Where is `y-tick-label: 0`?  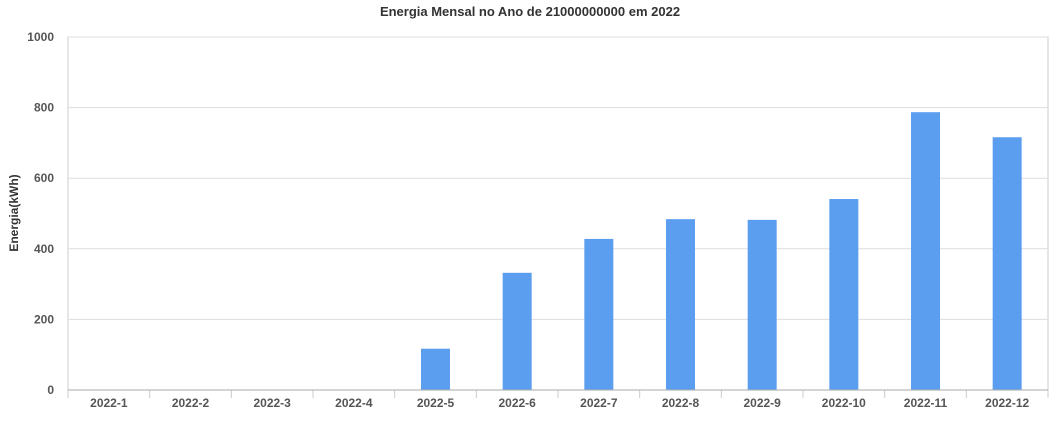
y-tick-label: 0 is located at coordinates (50, 390).